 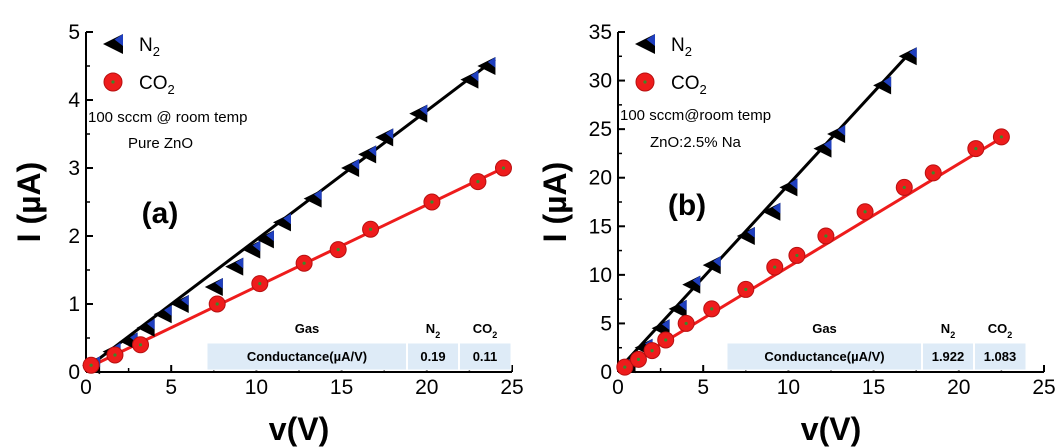 What do you see at coordinates (695, 115) in the screenshot?
I see `annotation-text: 100 sccm@room temp` at bounding box center [695, 115].